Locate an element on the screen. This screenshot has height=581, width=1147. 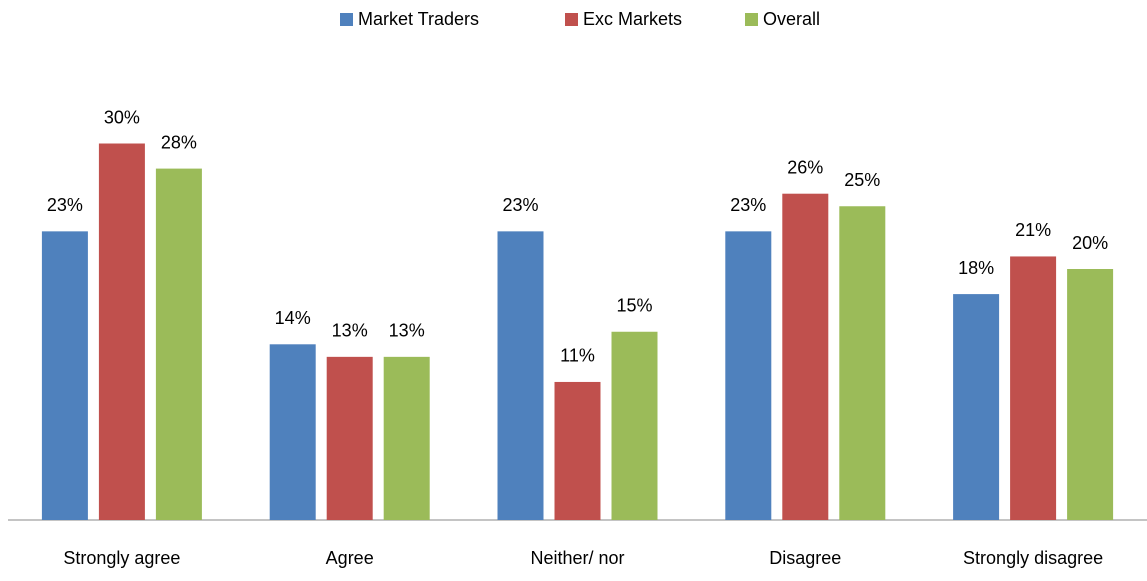
x-tick-label: Agree is located at coordinates (350, 558).